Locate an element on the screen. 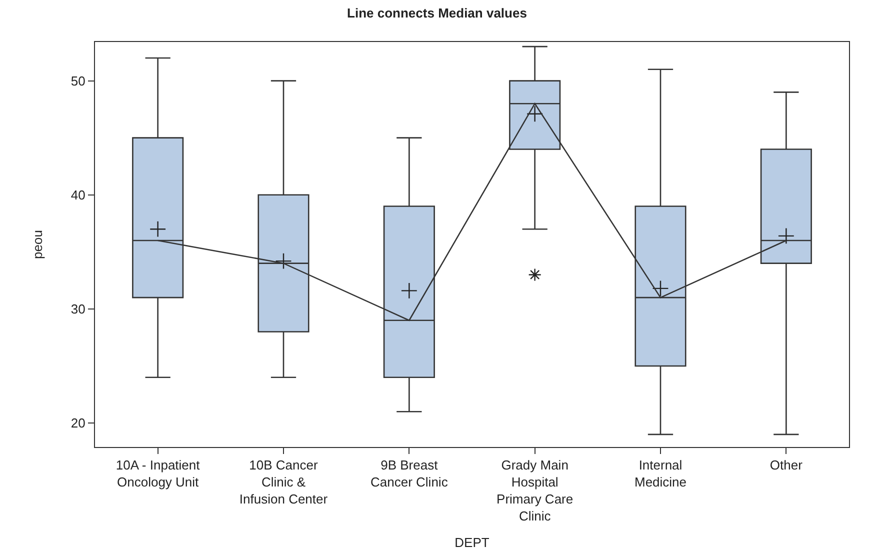 The width and height of the screenshot is (874, 559). x-tick-label: Internal Medicine is located at coordinates (660, 474).